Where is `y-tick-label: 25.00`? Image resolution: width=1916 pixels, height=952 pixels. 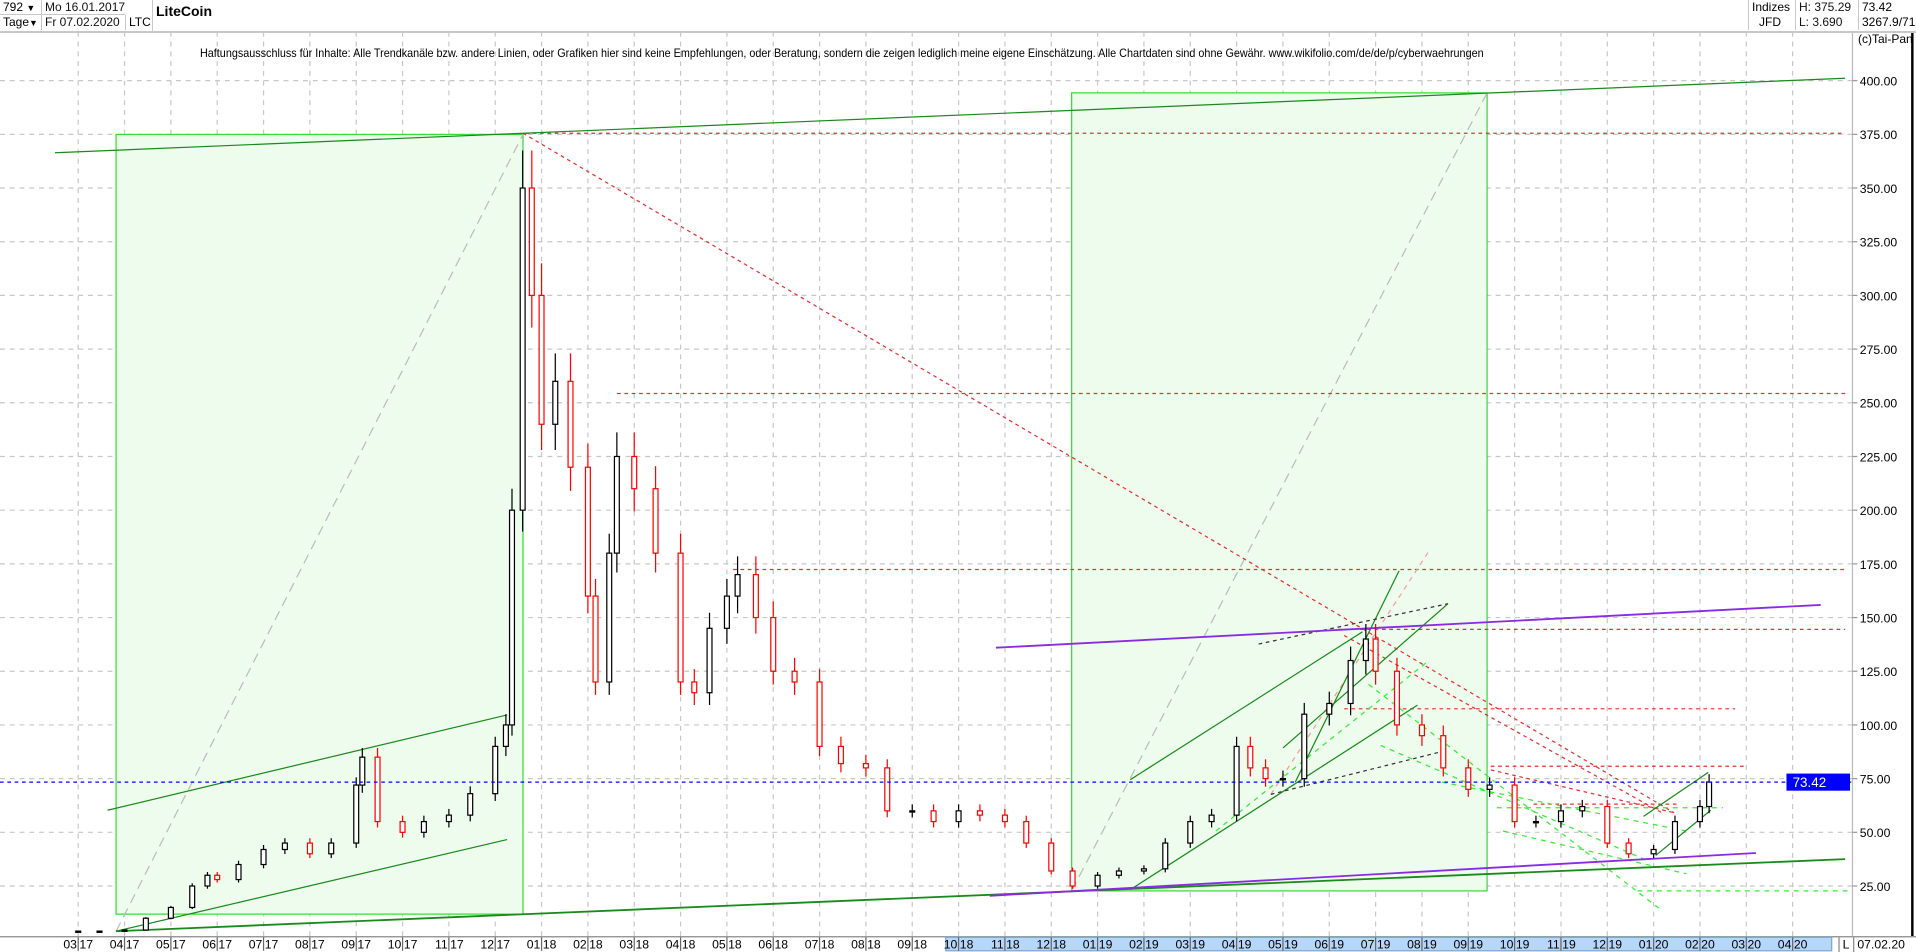 y-tick-label: 25.00 is located at coordinates (1875, 887).